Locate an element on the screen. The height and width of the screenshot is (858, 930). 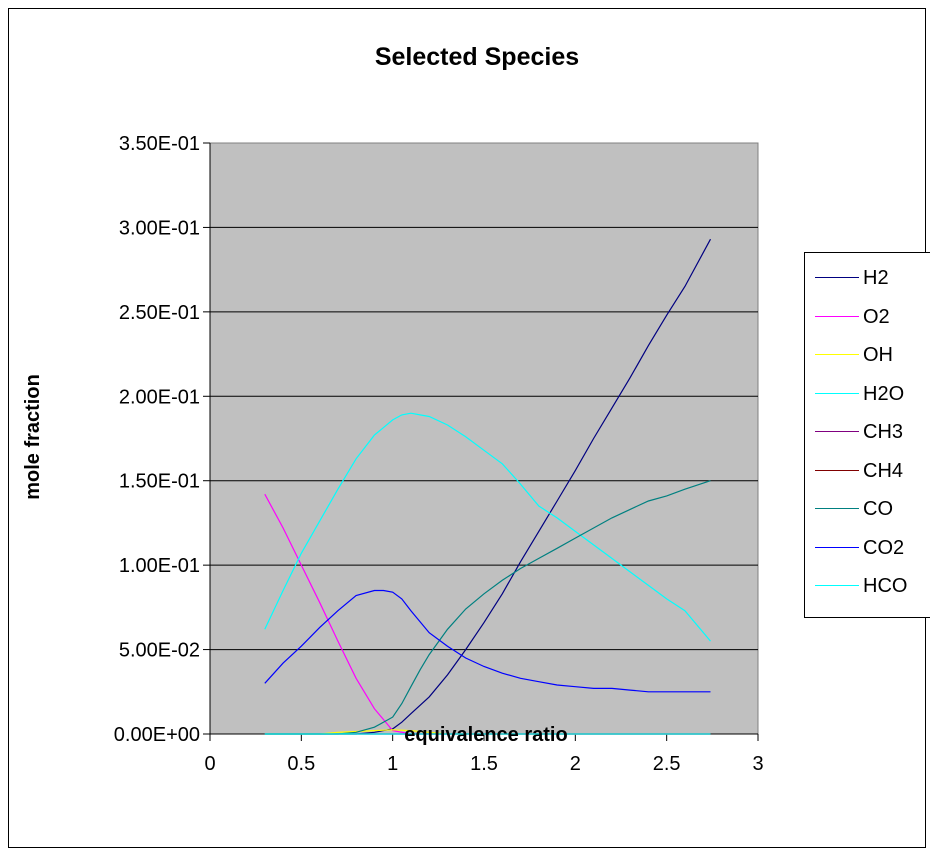
series-line-h2o is located at coordinates (487, 527).